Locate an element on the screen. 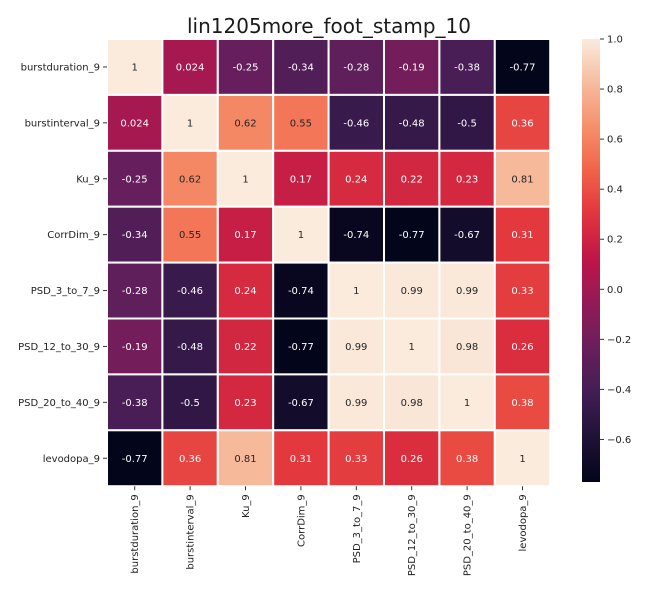 The height and width of the screenshot is (595, 653). heatmap-cell-label: 0.98 is located at coordinates (467, 347).